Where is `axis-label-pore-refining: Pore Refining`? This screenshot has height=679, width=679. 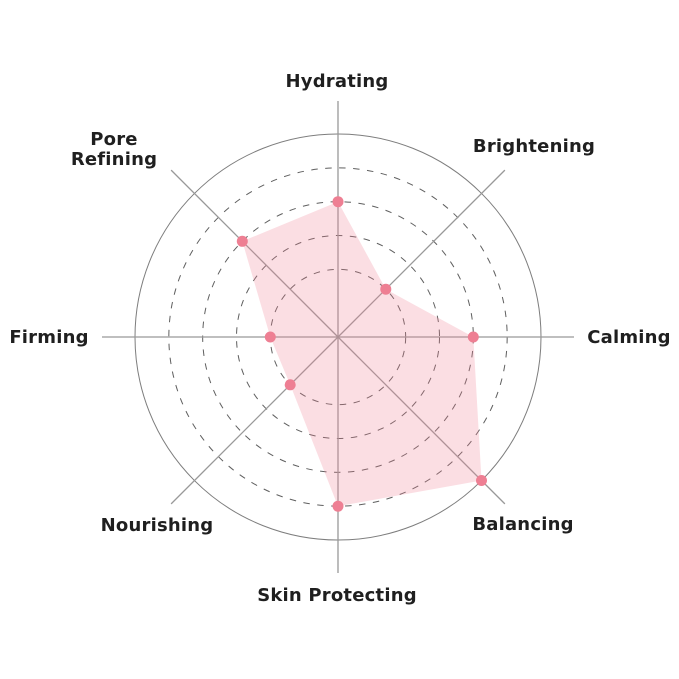 axis-label-pore-refining: Pore Refining is located at coordinates (114, 149).